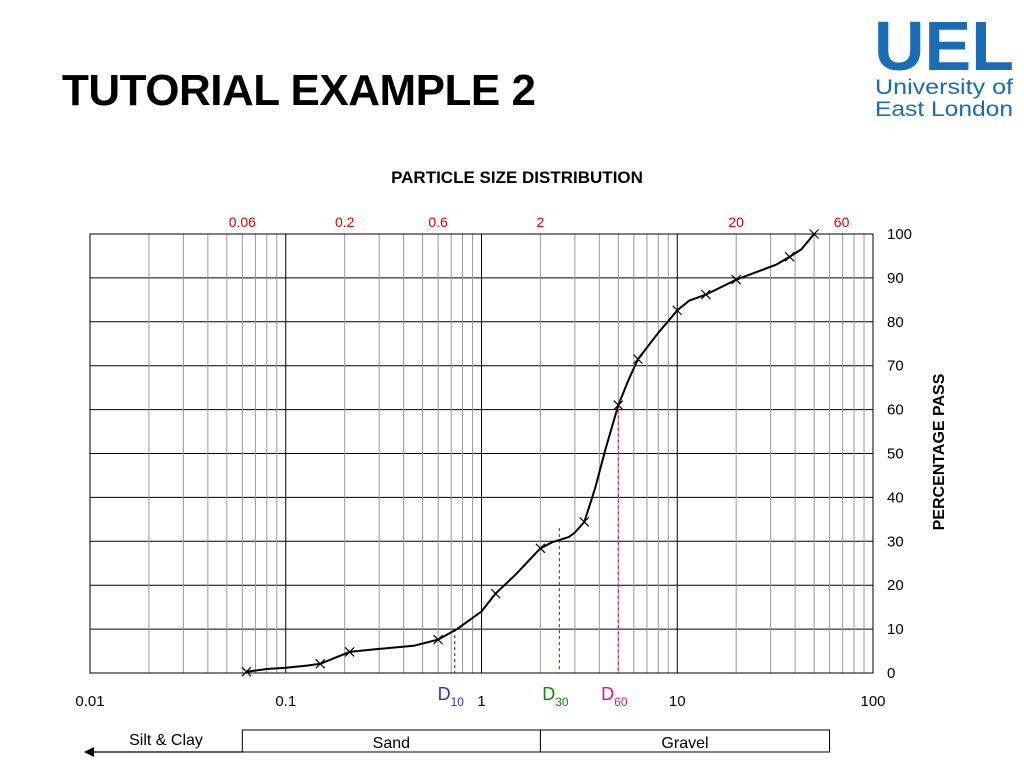 The height and width of the screenshot is (768, 1024). I want to click on y-tick-label: 80, so click(895, 322).